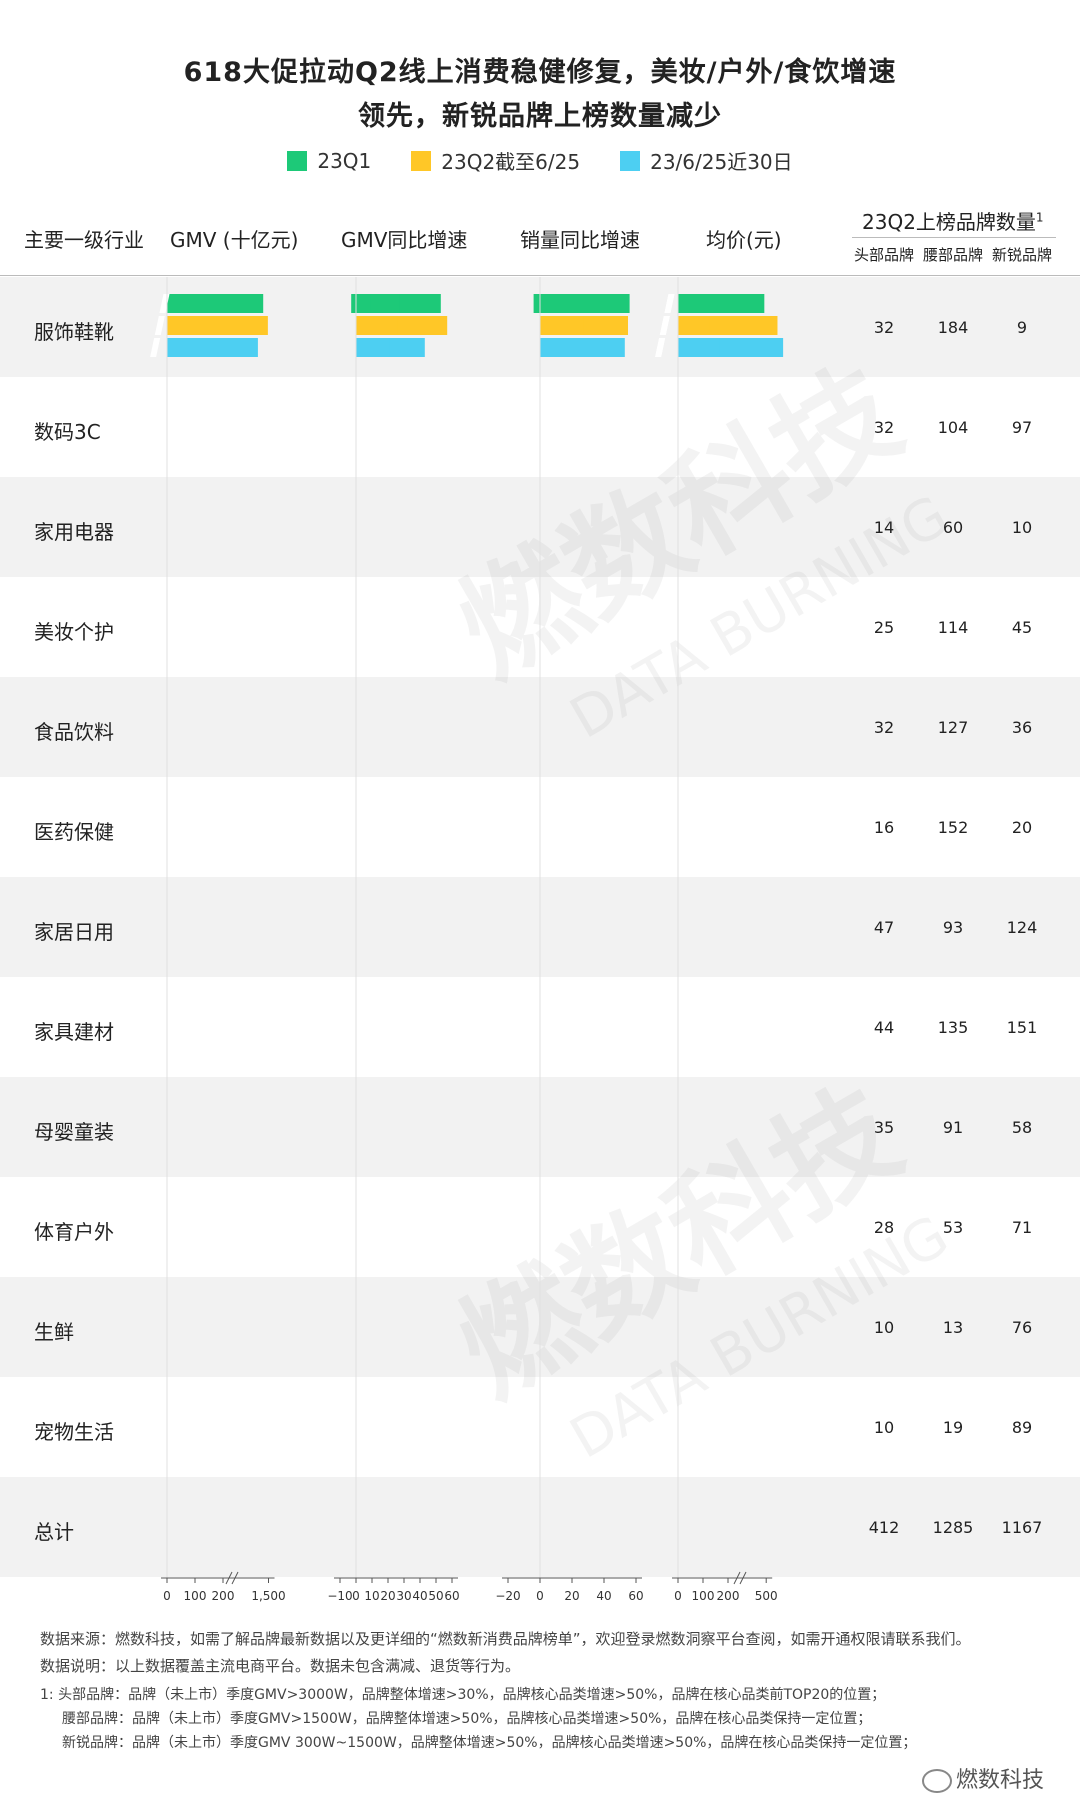  Describe the element at coordinates (952, 255) in the screenshot. I see `header-waist-brand: 腰部品牌` at that location.